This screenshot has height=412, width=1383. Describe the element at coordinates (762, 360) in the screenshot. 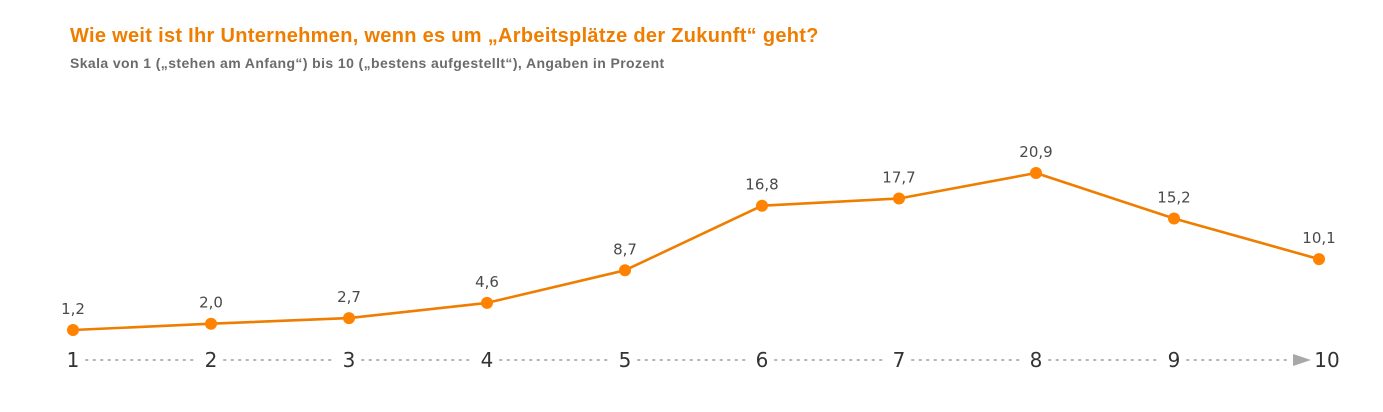

I see `x-tick-label: 6` at that location.